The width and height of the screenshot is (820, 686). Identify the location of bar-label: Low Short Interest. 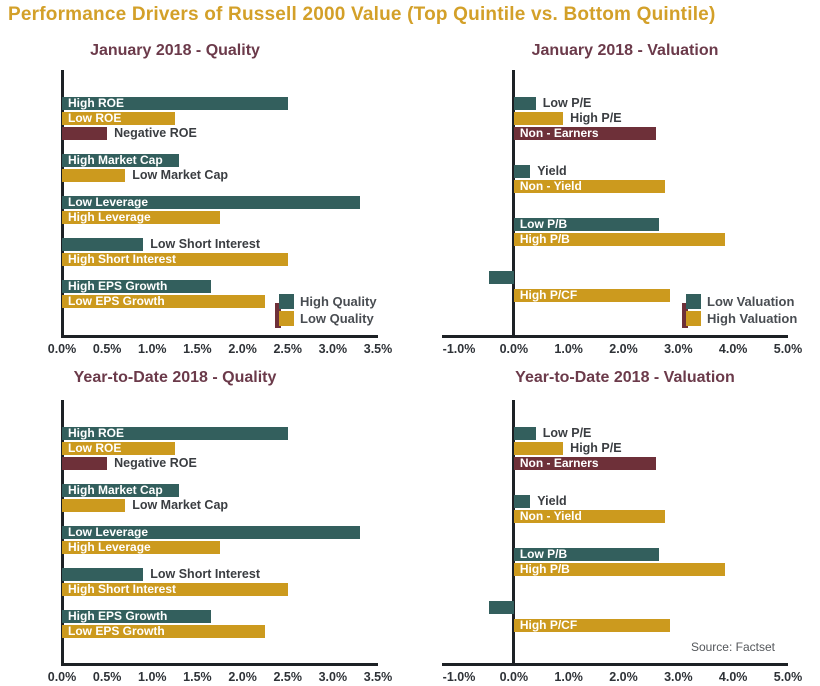
(205, 574).